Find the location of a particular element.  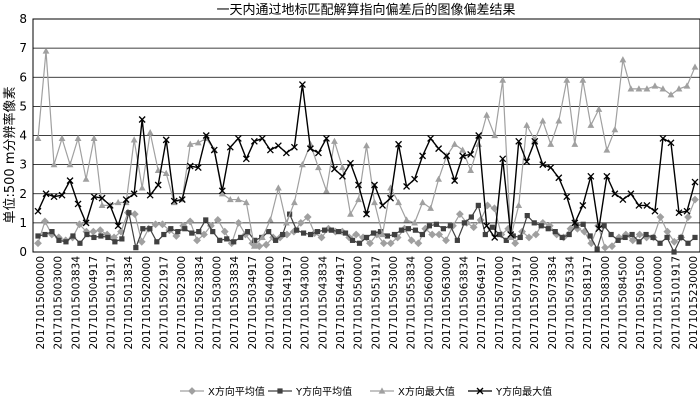

x-tick-label: 20171015073834 is located at coordinates (553, 303).